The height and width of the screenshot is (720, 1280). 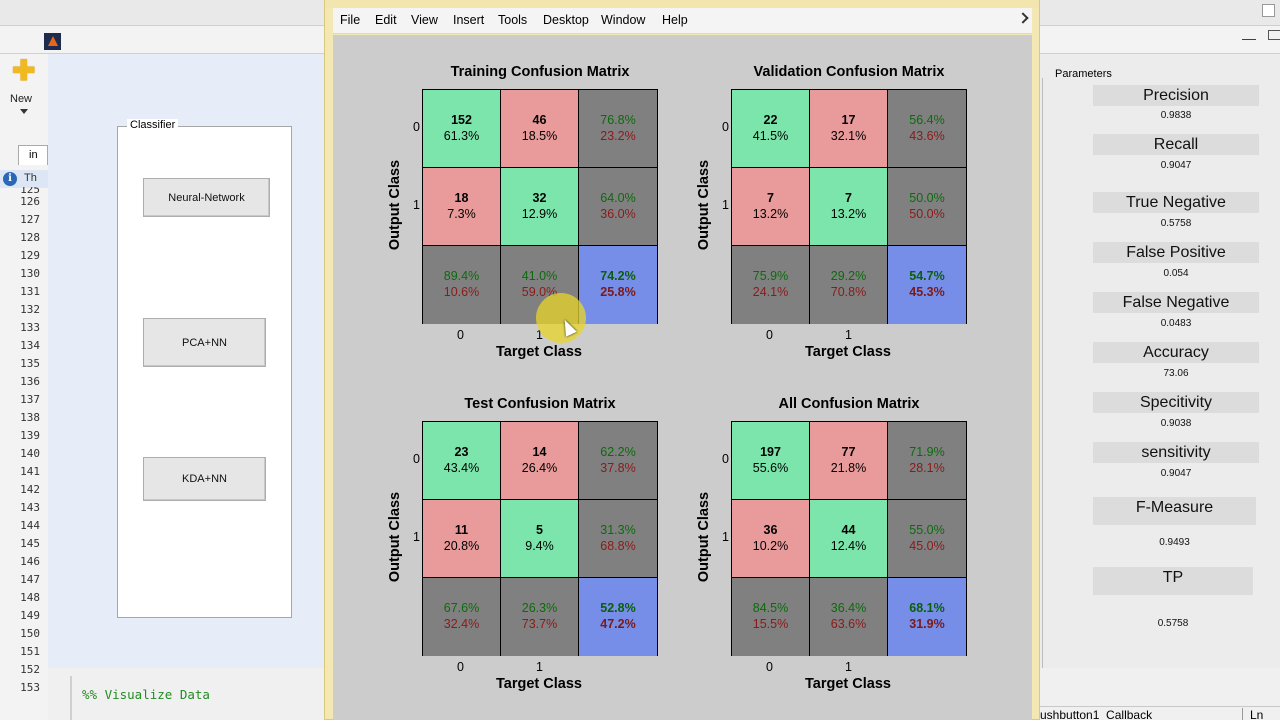 What do you see at coordinates (618, 136) in the screenshot?
I see `cell-secondary-value: 23.2%` at bounding box center [618, 136].